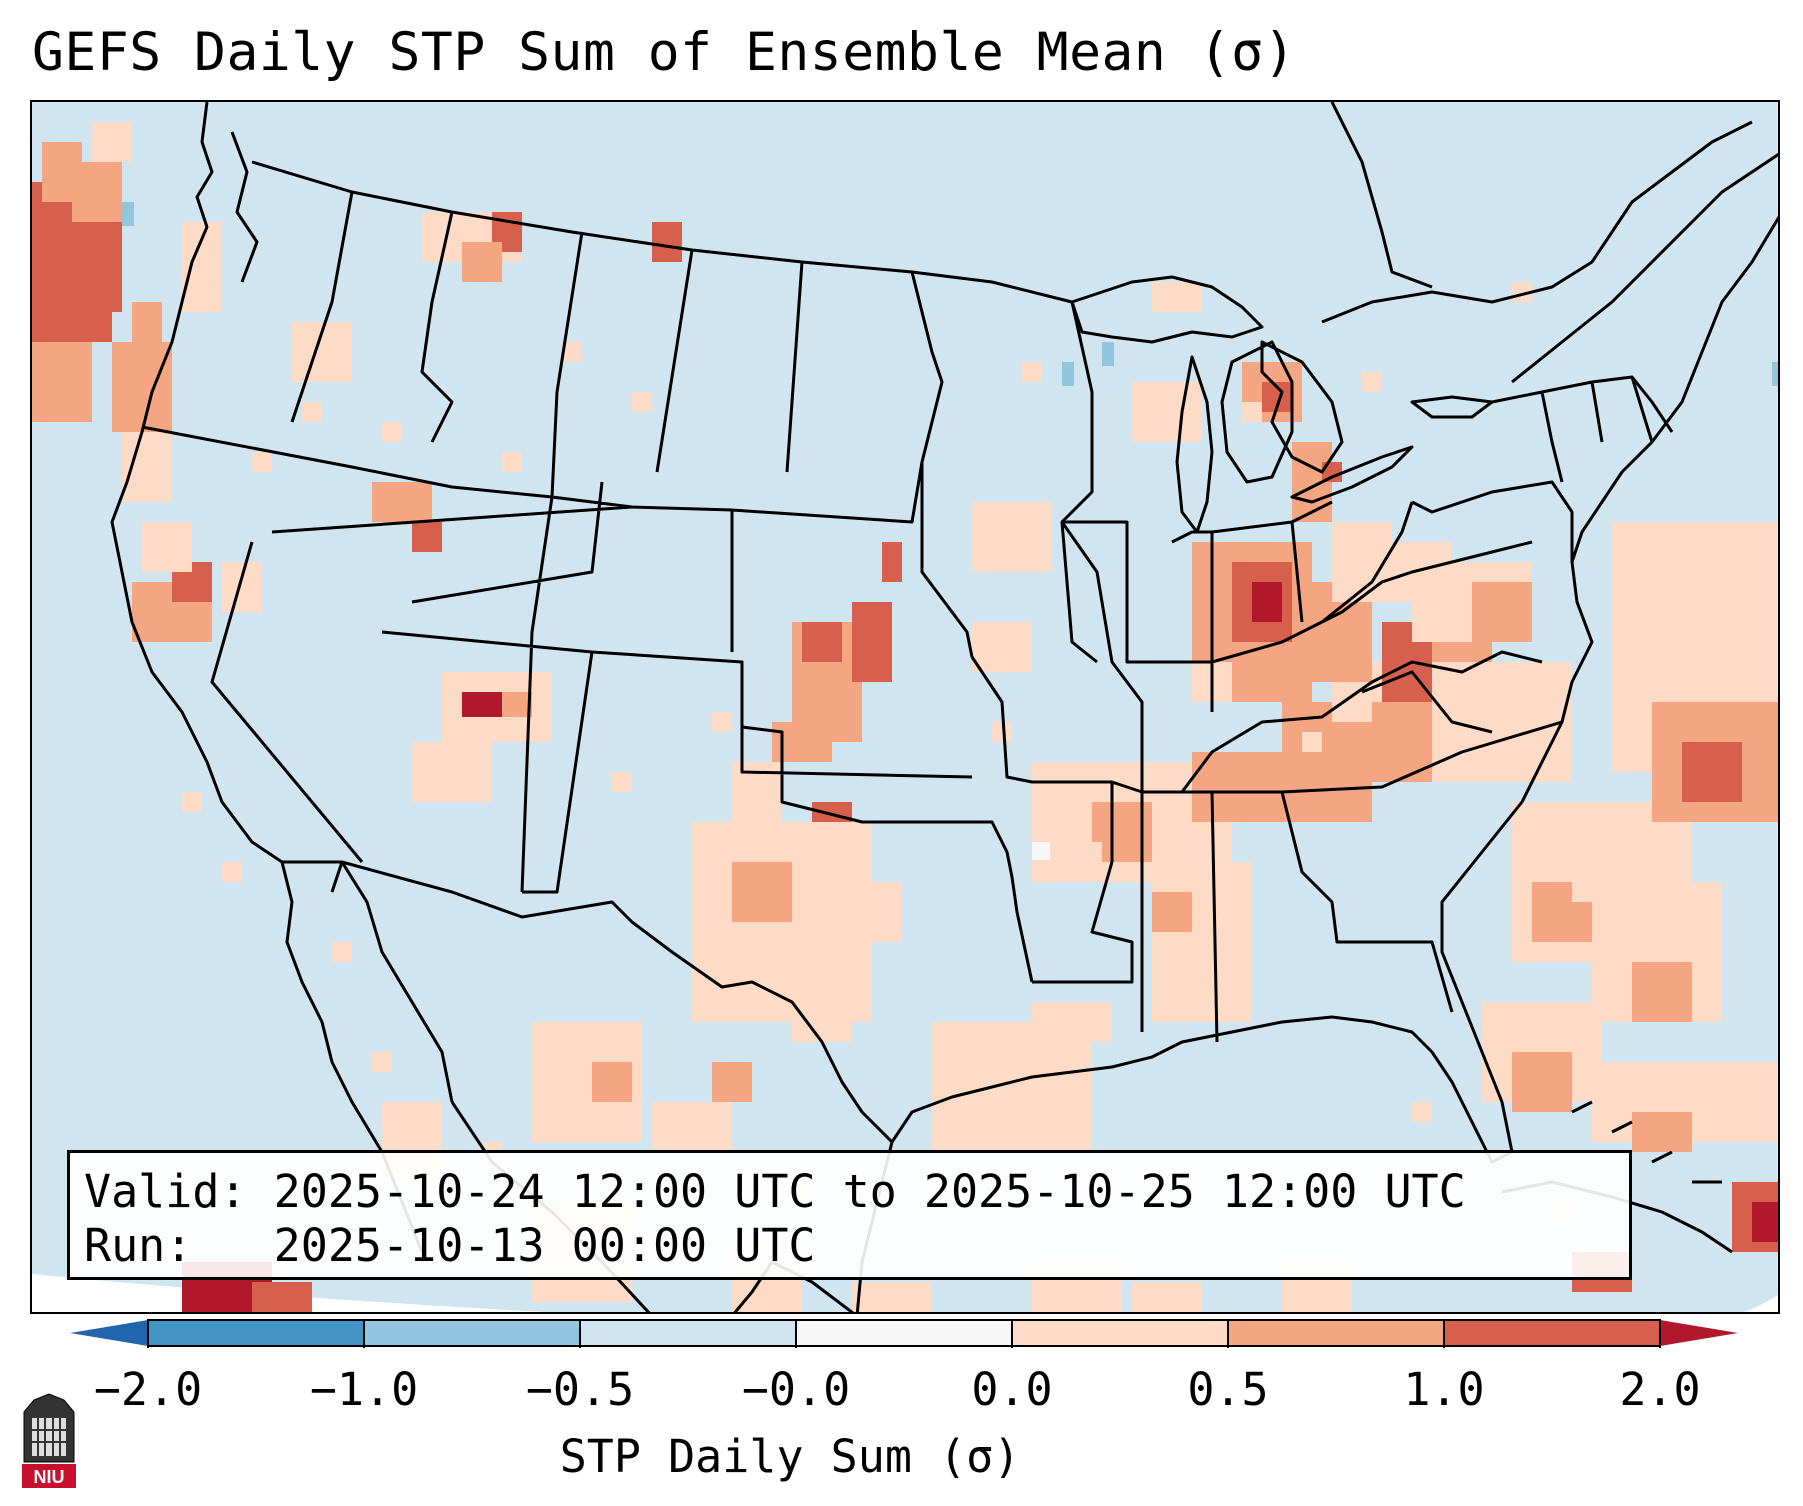 The width and height of the screenshot is (1803, 1506). I want to click on colorbar-outline, so click(904, 1333).